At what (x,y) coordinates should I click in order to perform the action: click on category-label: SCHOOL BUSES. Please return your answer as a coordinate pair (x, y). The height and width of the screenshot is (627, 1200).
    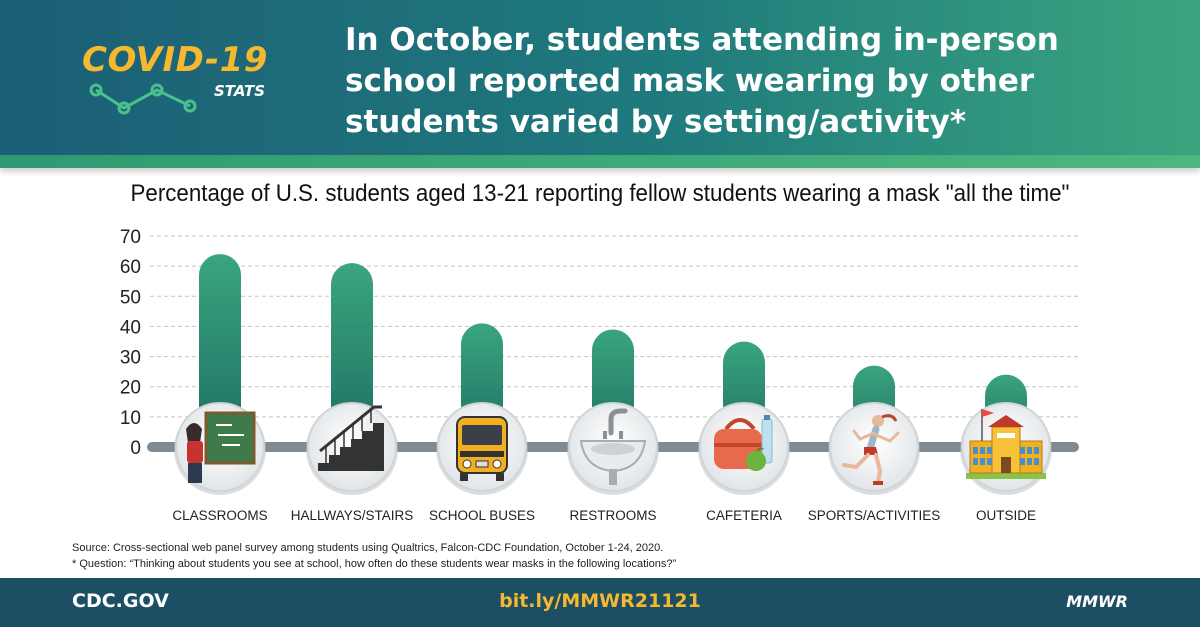
    Looking at the image, I should click on (482, 515).